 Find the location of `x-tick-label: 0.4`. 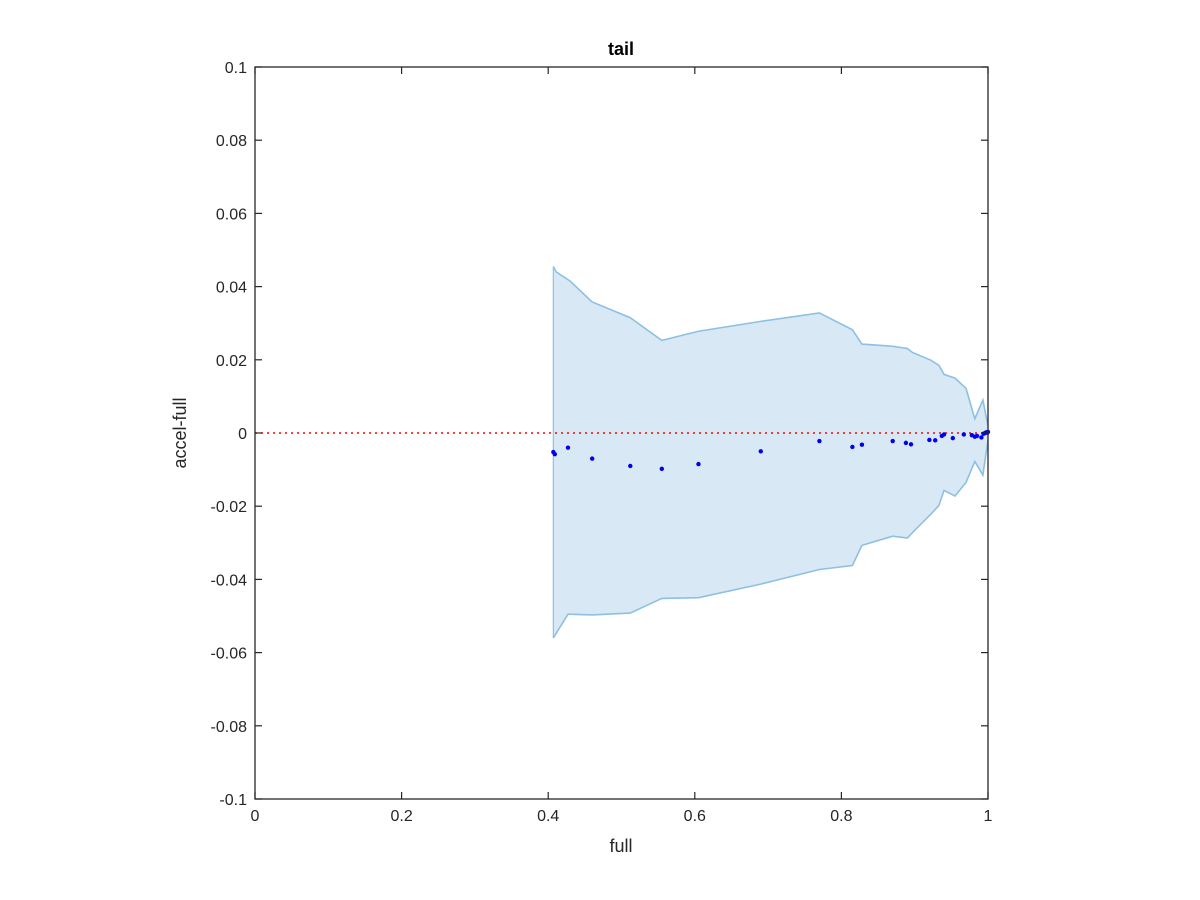

x-tick-label: 0.4 is located at coordinates (548, 816).